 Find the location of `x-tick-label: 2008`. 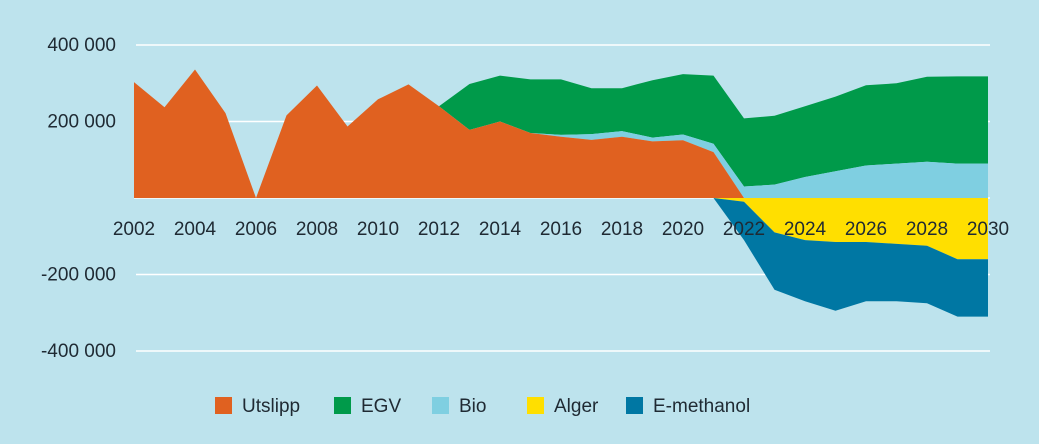

x-tick-label: 2008 is located at coordinates (317, 229).